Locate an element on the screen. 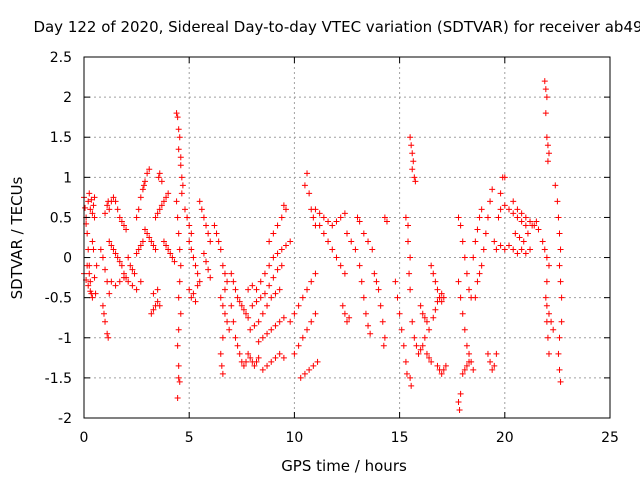  x-tick-label: 10 is located at coordinates (294, 438).